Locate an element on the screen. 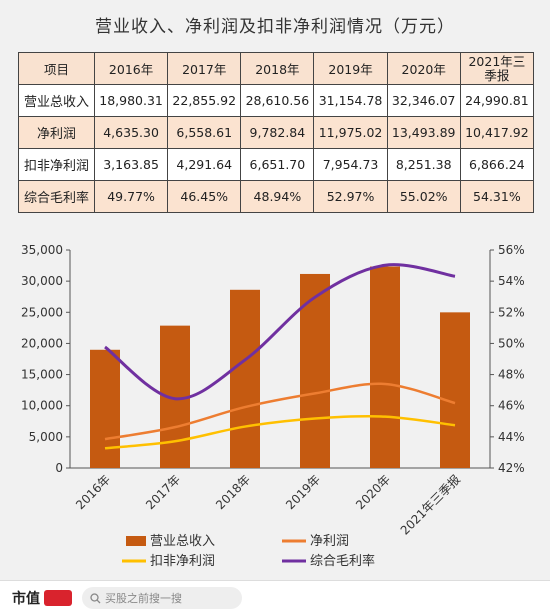 This screenshot has height=615, width=550. x-tick-label: 2016年 is located at coordinates (93, 492).